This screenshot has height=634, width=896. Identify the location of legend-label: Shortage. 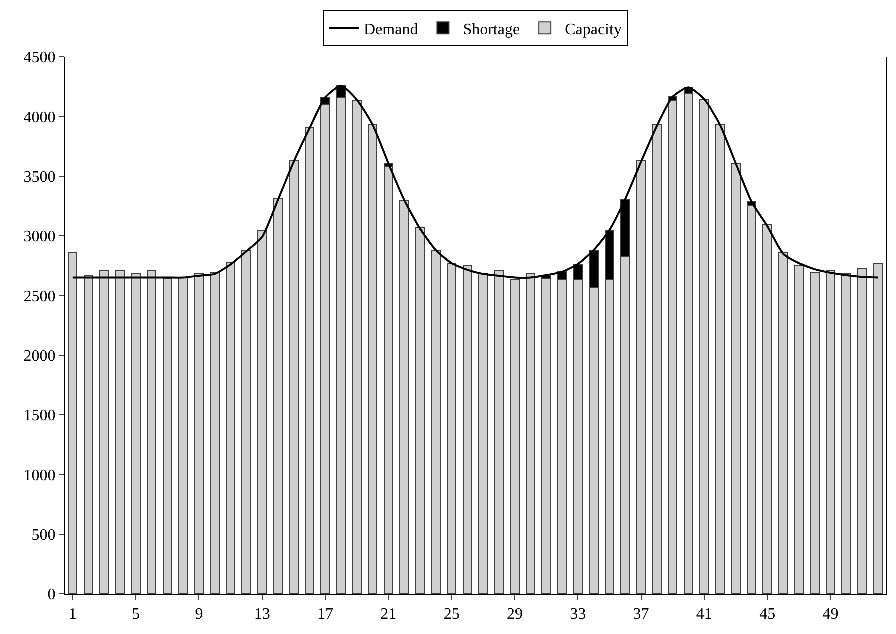
(491, 29).